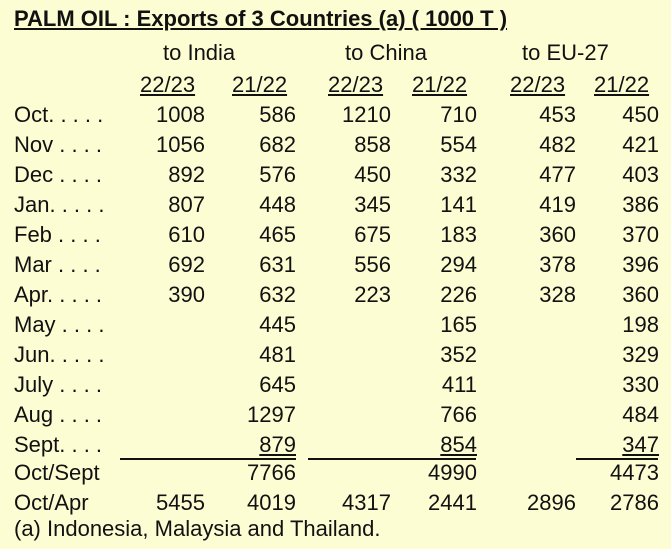 The height and width of the screenshot is (549, 671). Describe the element at coordinates (538, 84) in the screenshot. I see `year-header-eu-2223: 22/23` at that location.